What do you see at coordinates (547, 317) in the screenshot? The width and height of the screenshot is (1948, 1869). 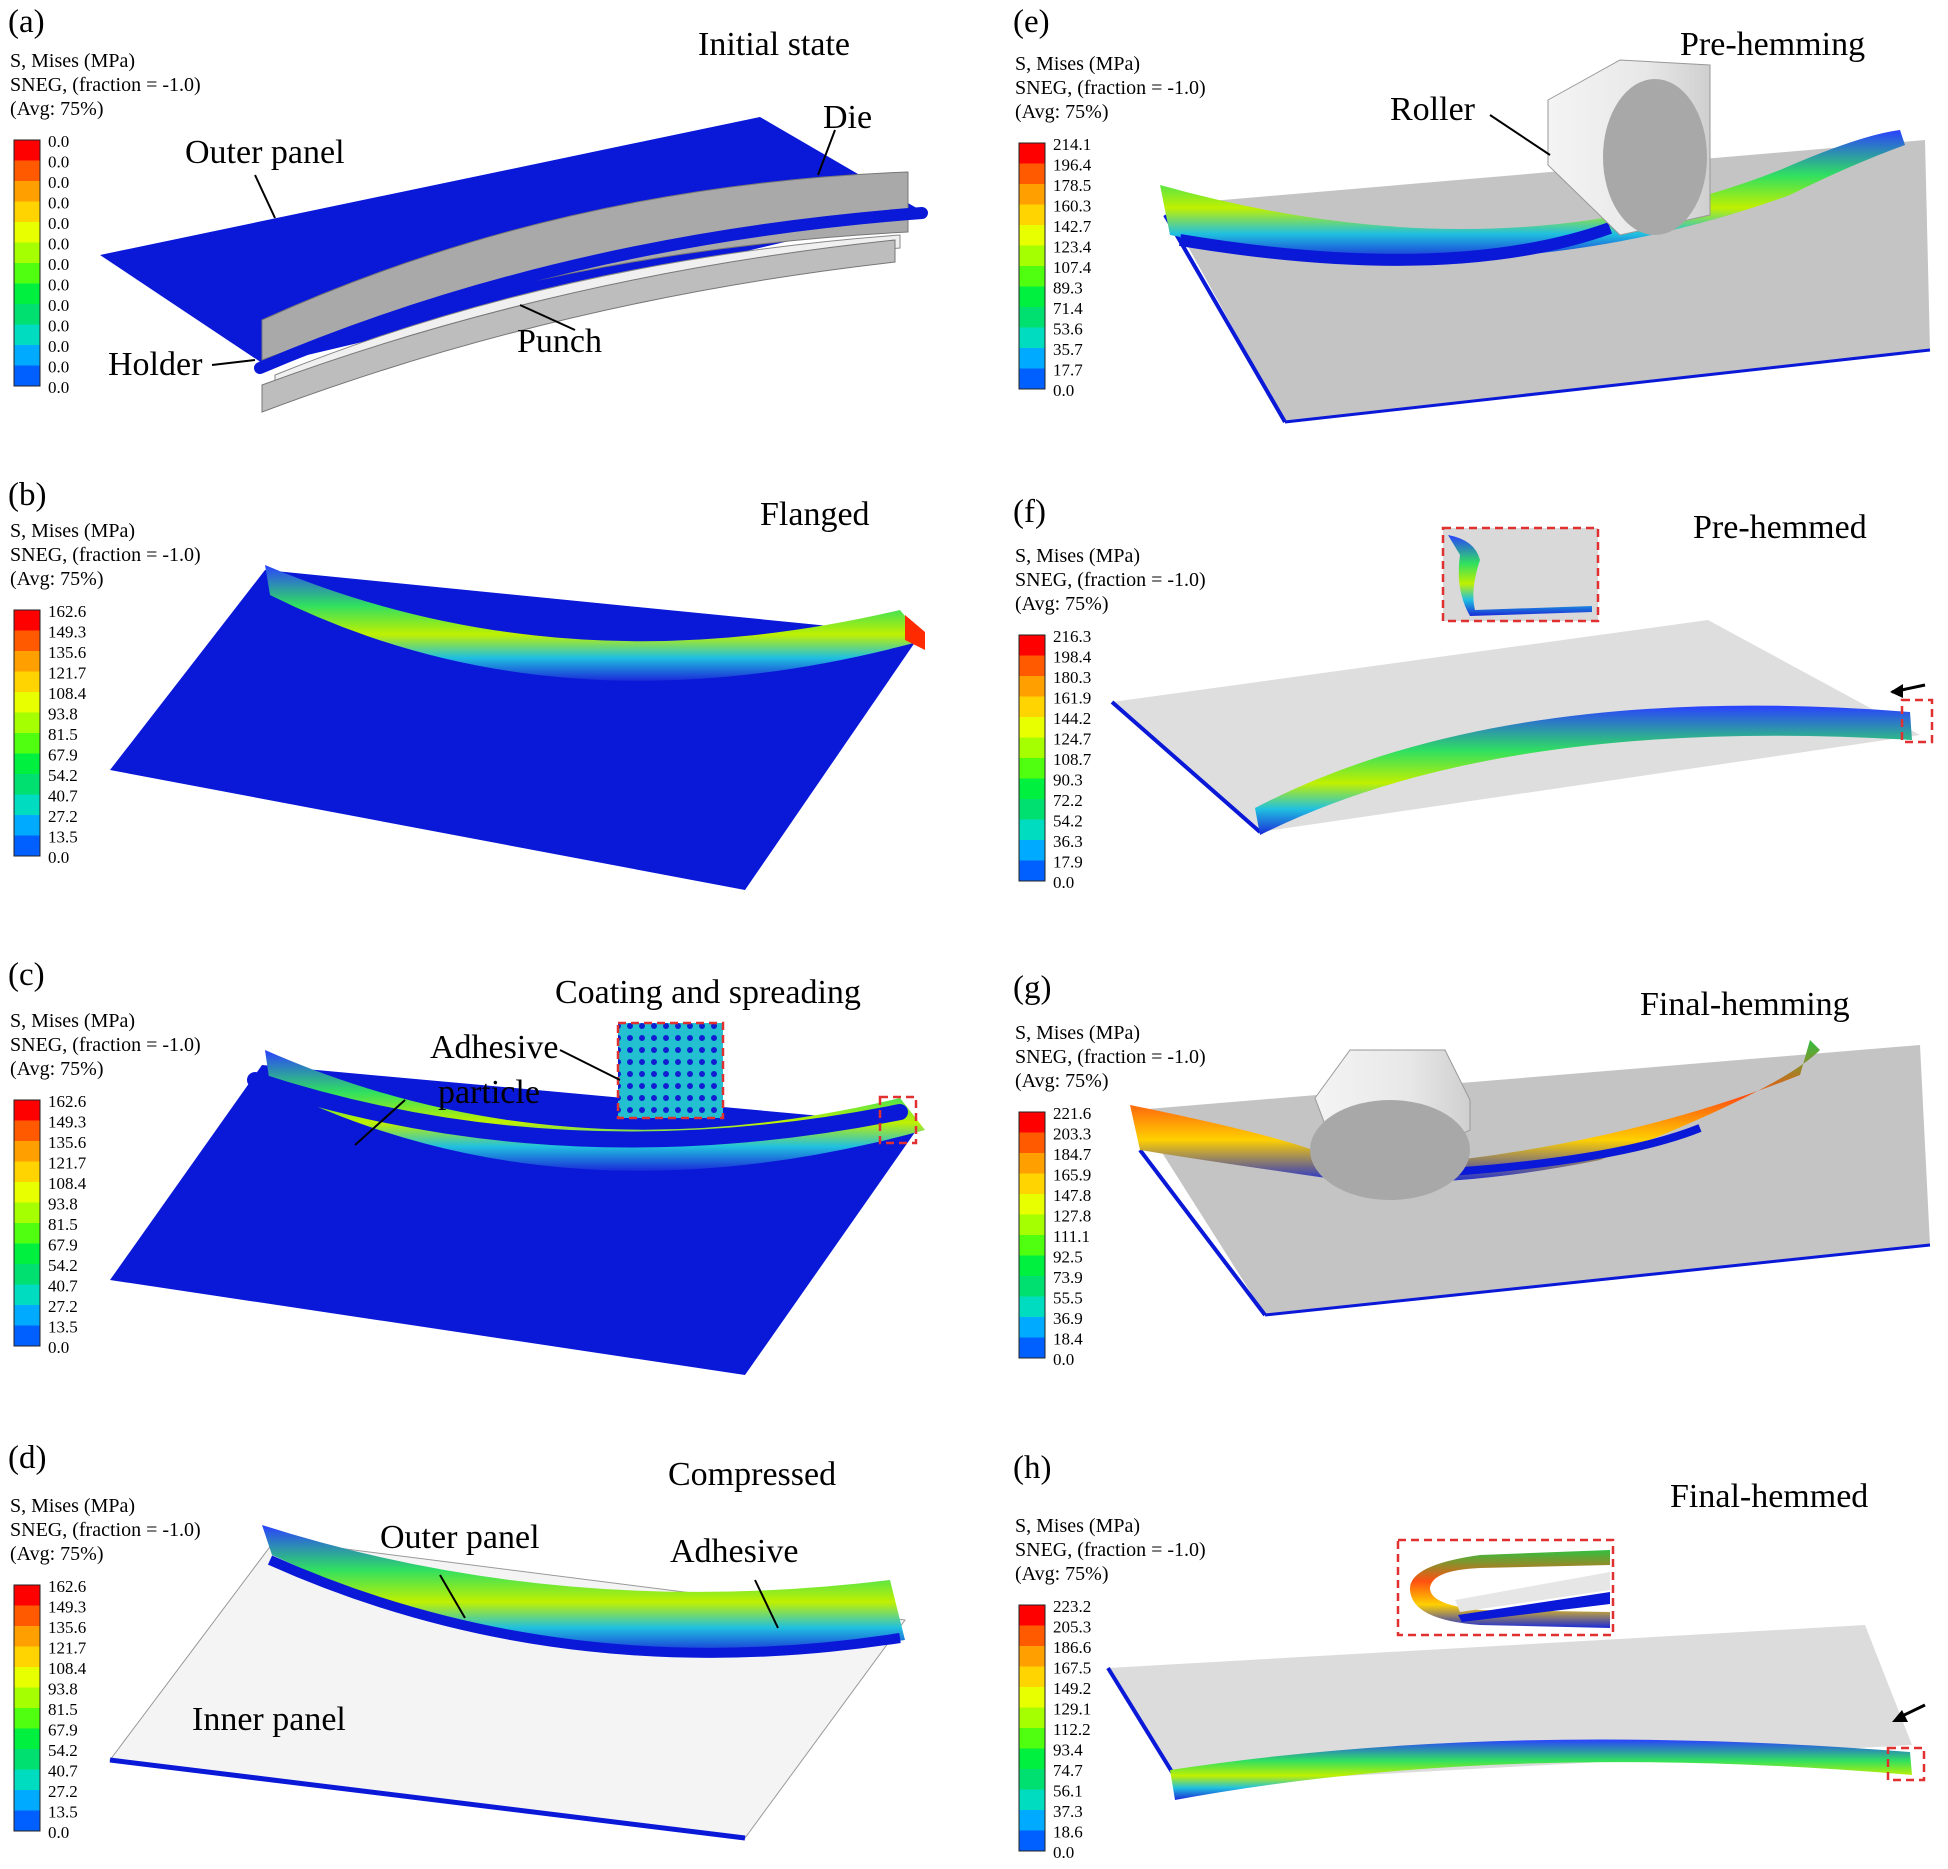 I see `leader-punch` at bounding box center [547, 317].